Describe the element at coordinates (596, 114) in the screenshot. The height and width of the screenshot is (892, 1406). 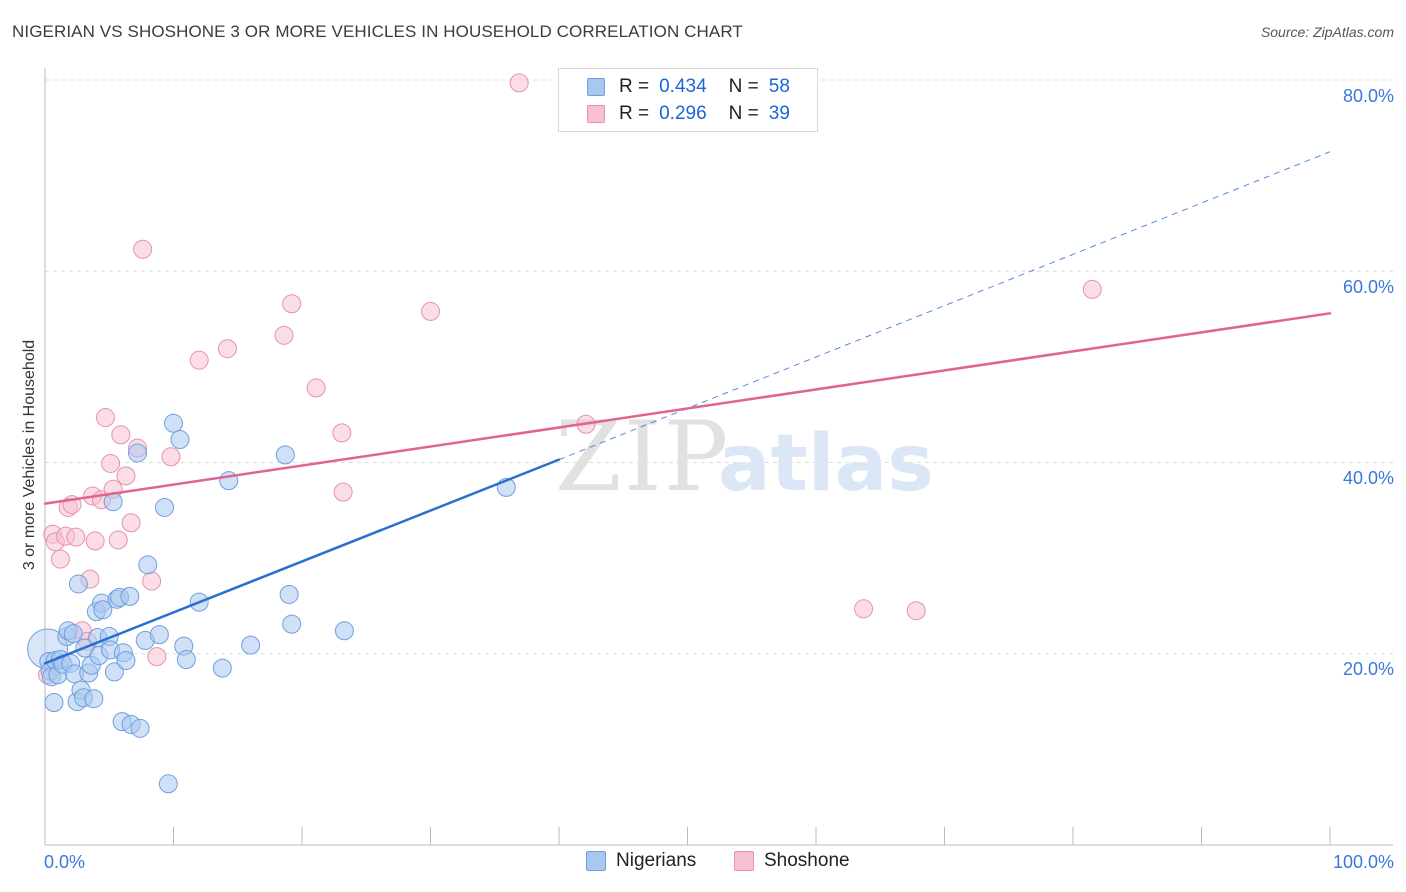
I see `shoshone-swatch` at that location.